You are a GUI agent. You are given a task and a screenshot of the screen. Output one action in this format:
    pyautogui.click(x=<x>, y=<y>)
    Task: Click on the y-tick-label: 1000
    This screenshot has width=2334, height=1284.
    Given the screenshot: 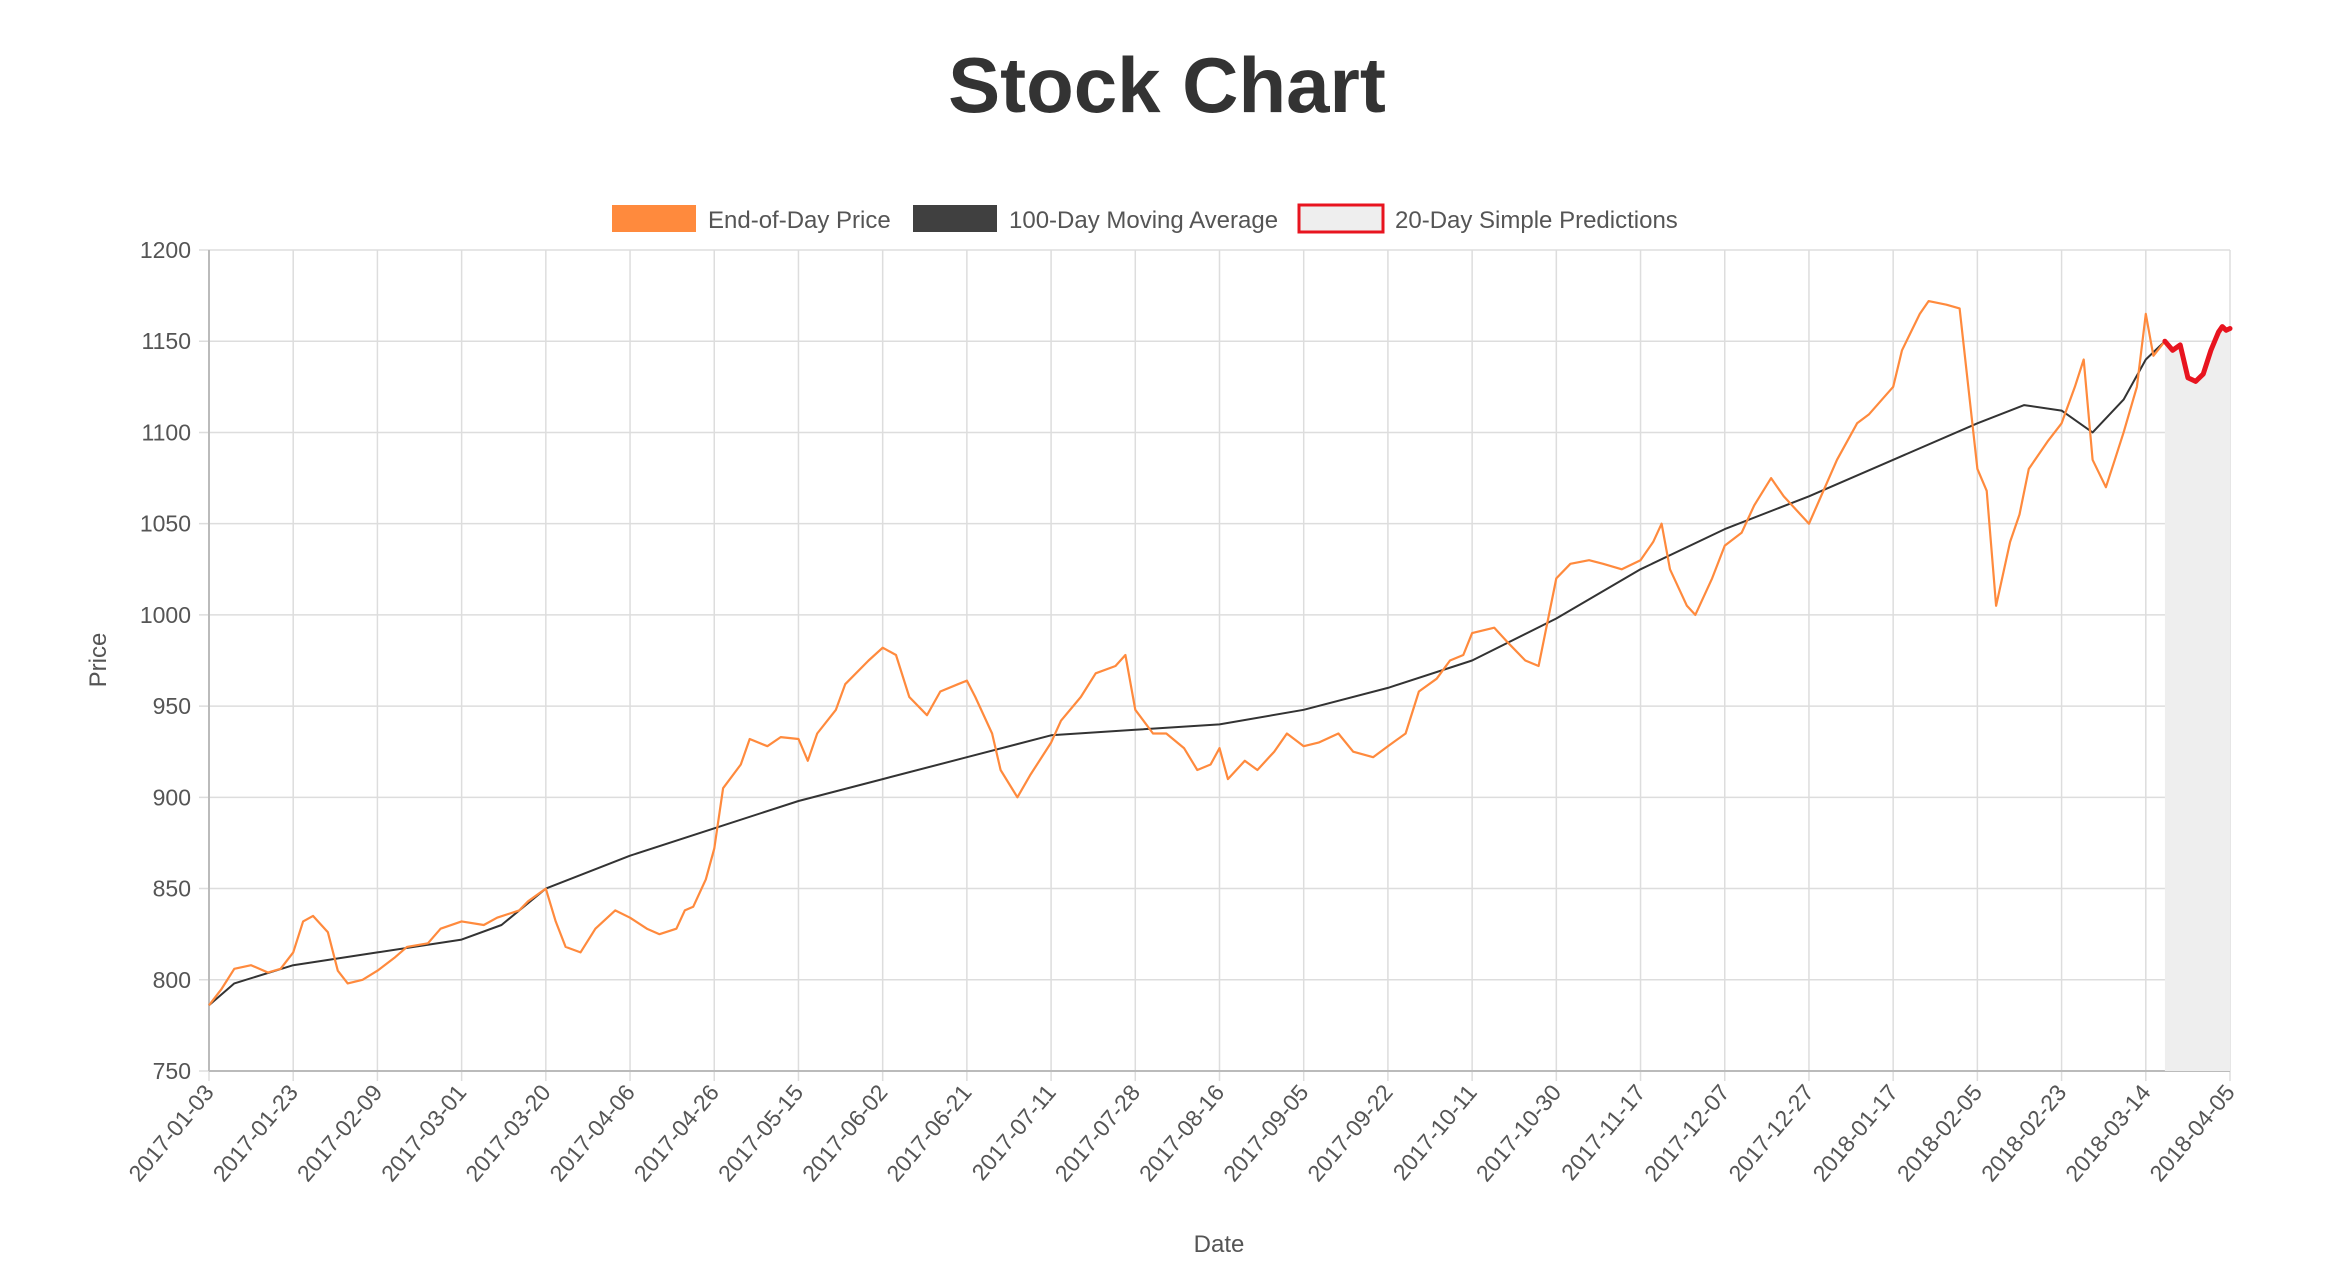 What is the action you would take?
    pyautogui.click(x=165, y=615)
    